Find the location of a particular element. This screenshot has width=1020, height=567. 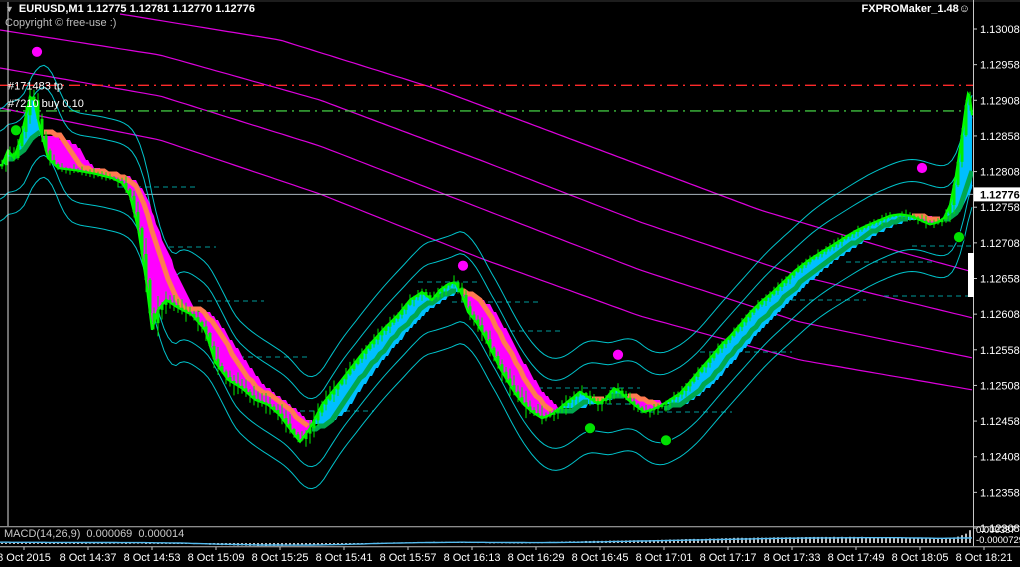

time-tick-label: 8 Oct 15:57 is located at coordinates (408, 558).